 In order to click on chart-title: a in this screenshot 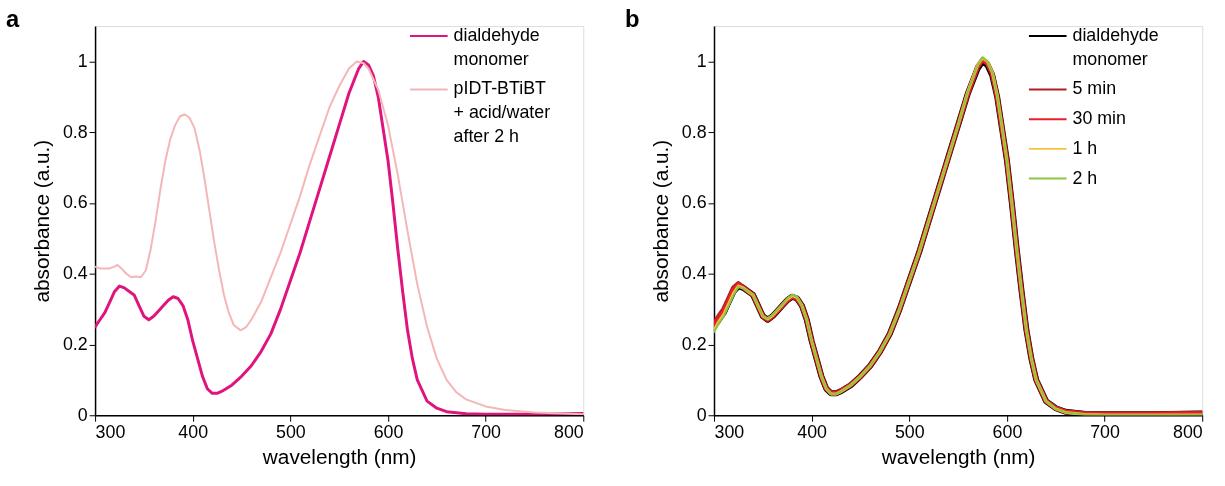, I will do `click(12, 19)`.